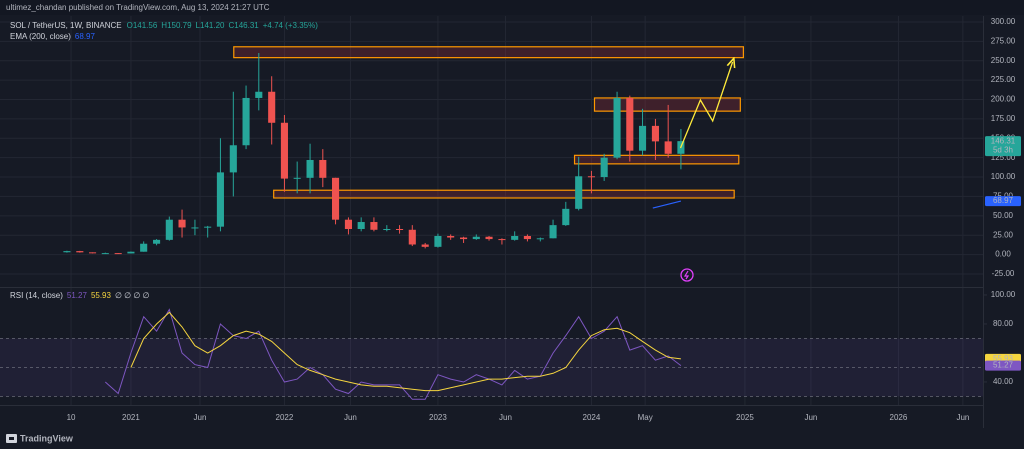 This screenshot has width=1024, height=449. What do you see at coordinates (1003, 215) in the screenshot?
I see `y-tick-label: 50.00` at bounding box center [1003, 215].